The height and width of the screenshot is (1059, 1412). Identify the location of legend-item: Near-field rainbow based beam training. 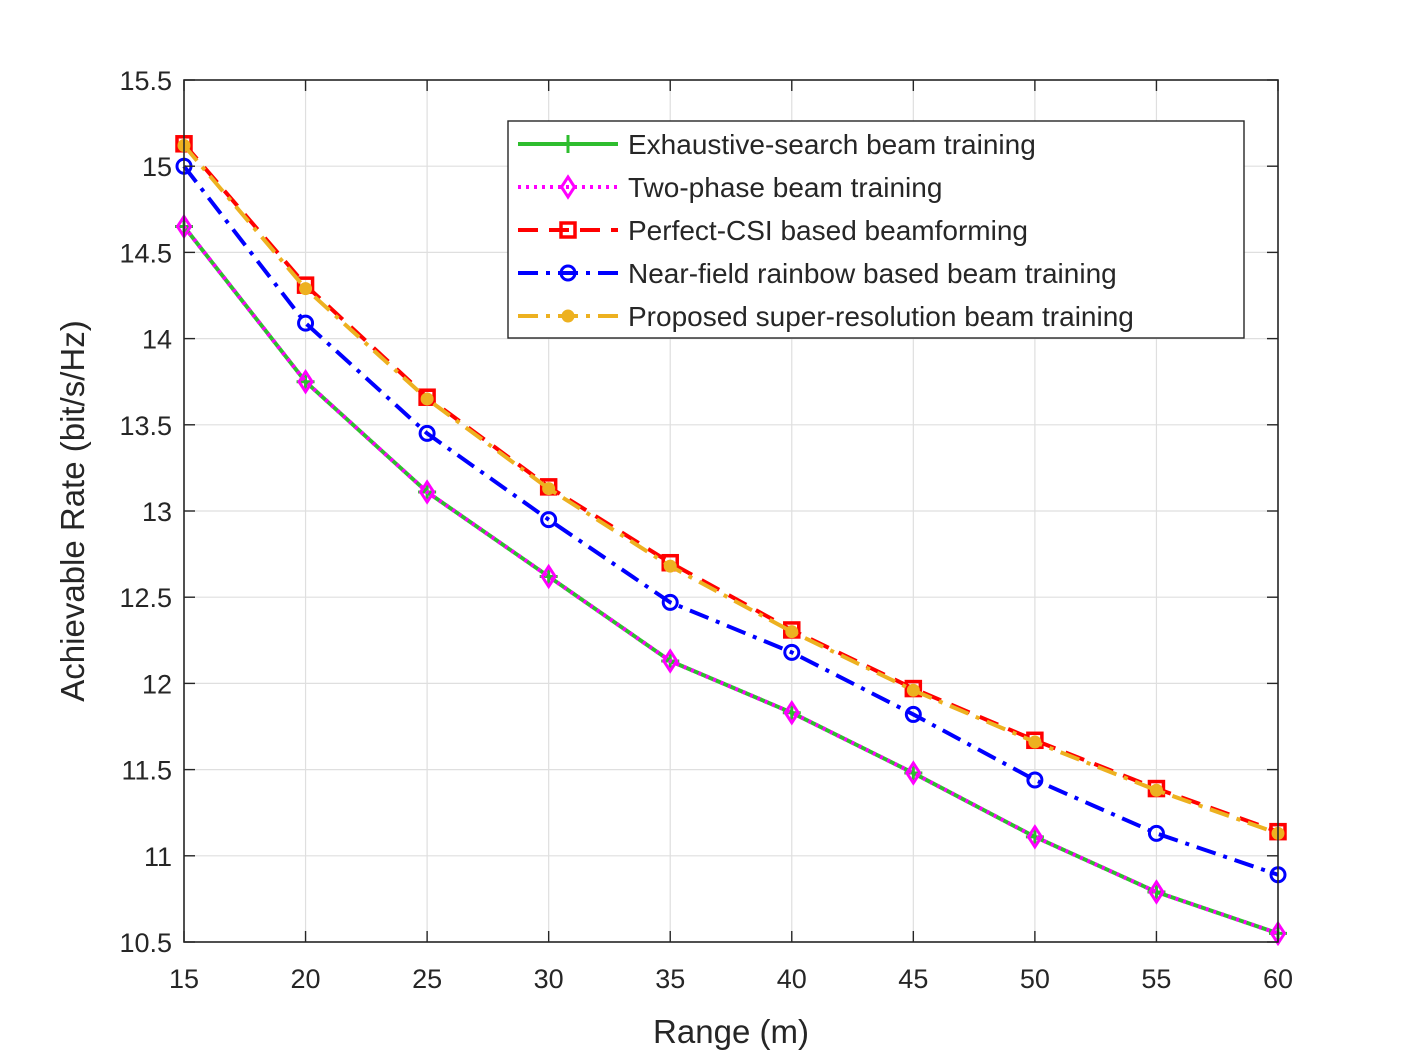
(817, 273).